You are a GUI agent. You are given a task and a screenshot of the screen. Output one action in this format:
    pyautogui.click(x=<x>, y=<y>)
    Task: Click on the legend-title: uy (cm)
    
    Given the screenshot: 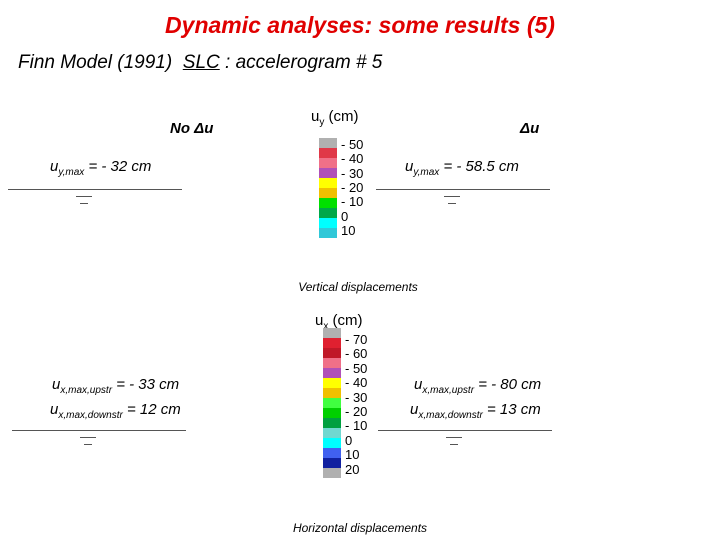 What is the action you would take?
    pyautogui.click(x=335, y=118)
    